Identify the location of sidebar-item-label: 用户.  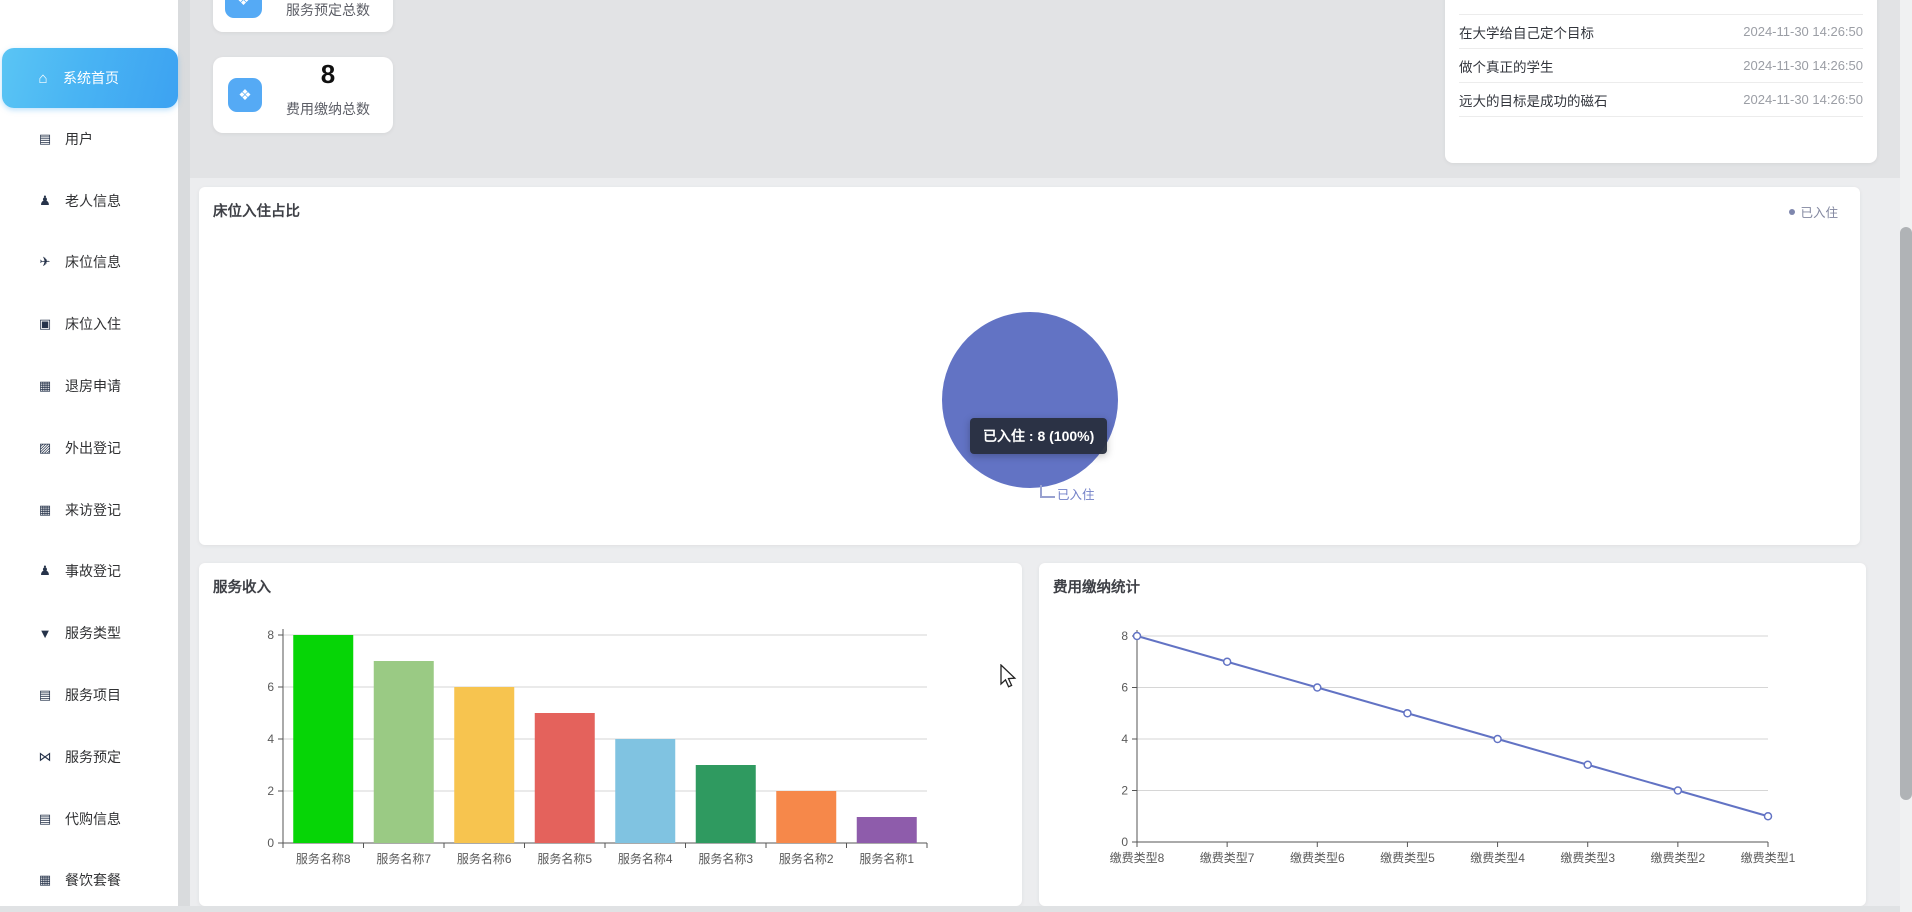
(79, 138).